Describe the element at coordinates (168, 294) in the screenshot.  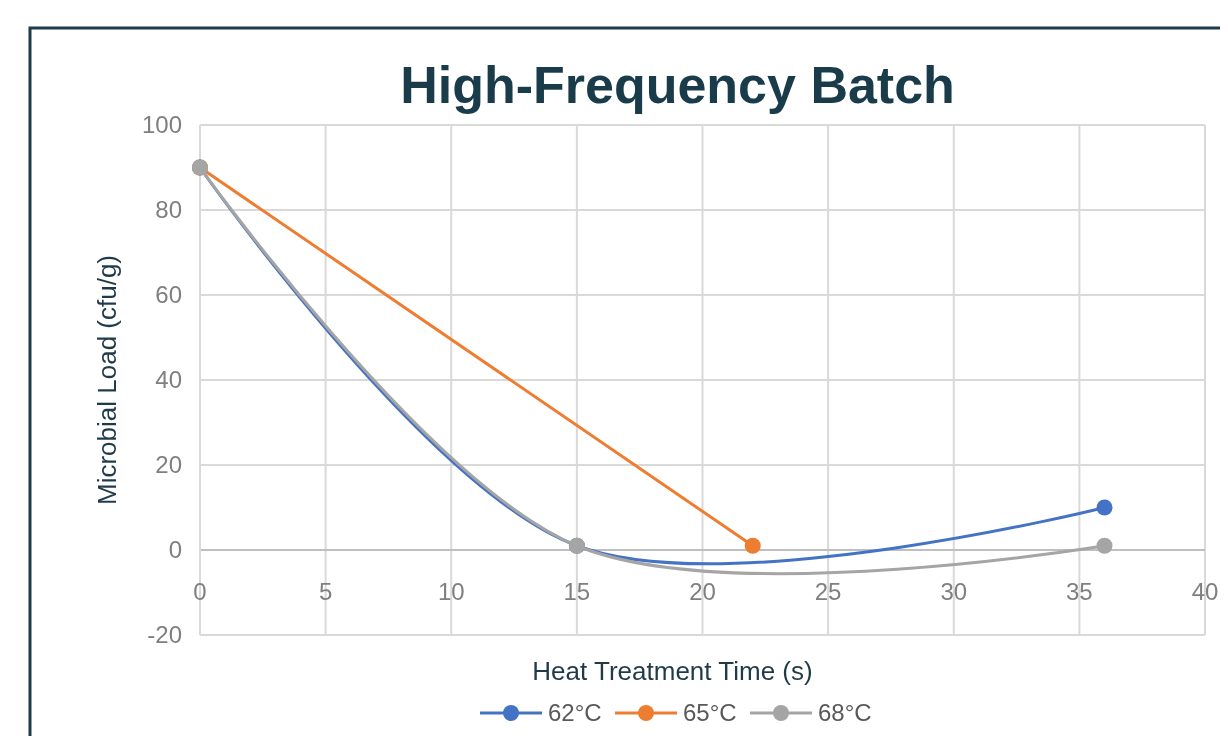
I see `y-tick-label: 60` at that location.